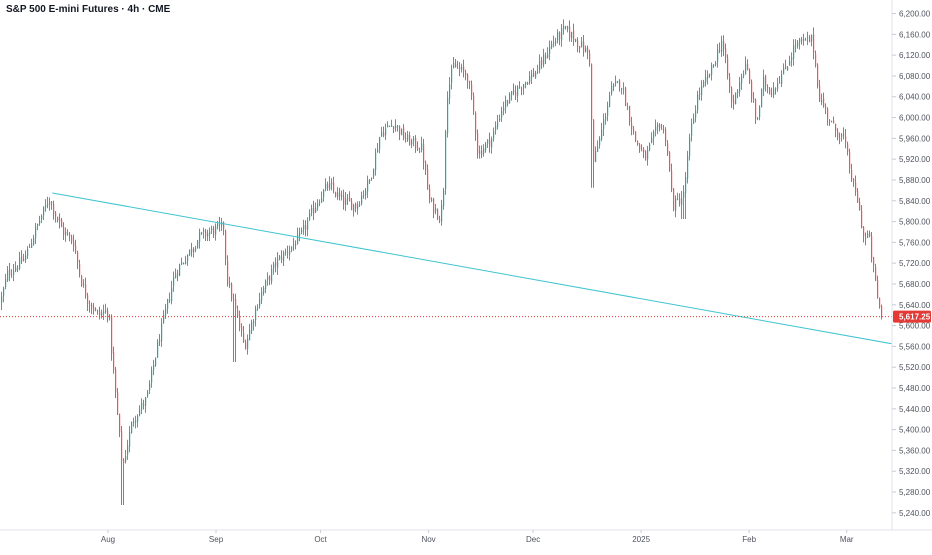 Image resolution: width=932 pixels, height=555 pixels. What do you see at coordinates (915, 180) in the screenshot?
I see `price-tick-label: 5,880.00` at bounding box center [915, 180].